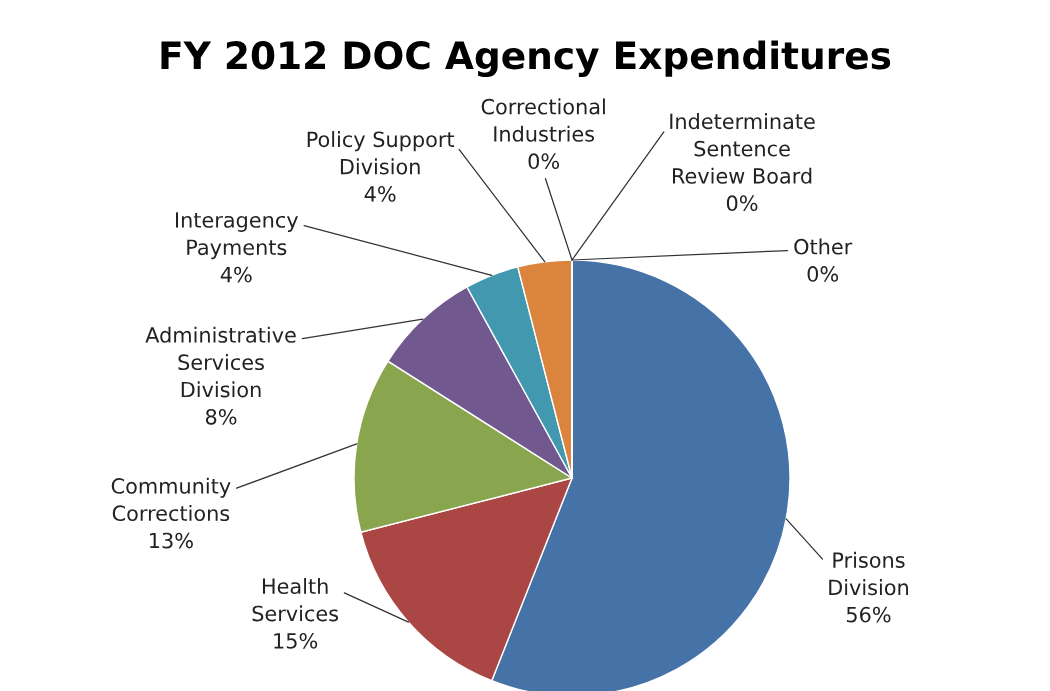  Describe the element at coordinates (296, 640) in the screenshot. I see `data-label: 15%` at that location.